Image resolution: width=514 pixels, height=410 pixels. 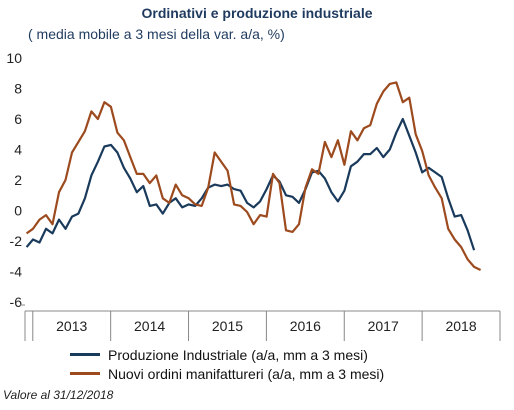 What do you see at coordinates (85, 354) in the screenshot?
I see `legend-swatch-production` at bounding box center [85, 354].